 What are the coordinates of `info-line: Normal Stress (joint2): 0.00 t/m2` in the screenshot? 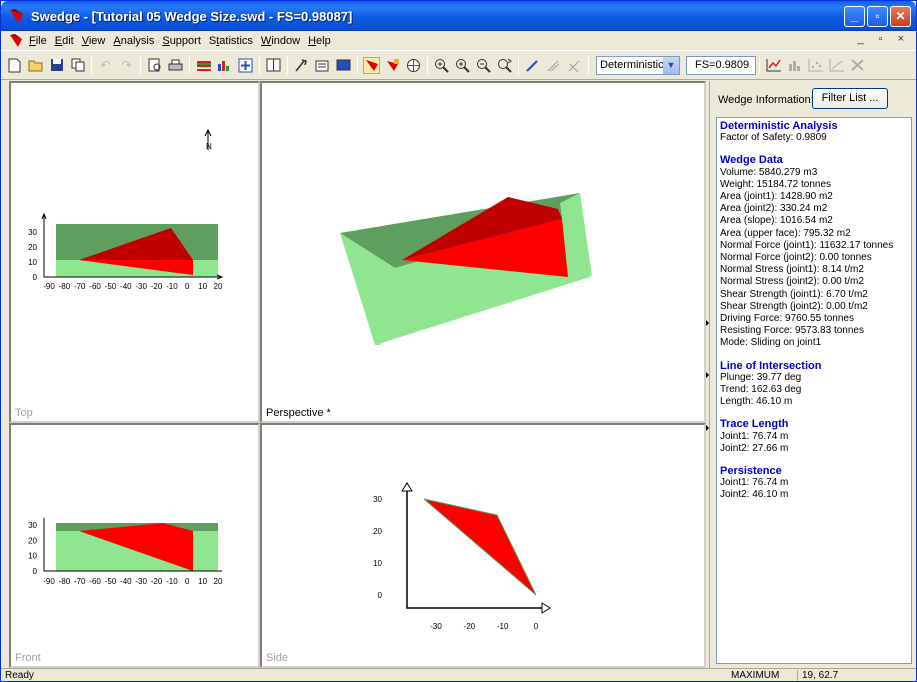 It's located at (792, 282).